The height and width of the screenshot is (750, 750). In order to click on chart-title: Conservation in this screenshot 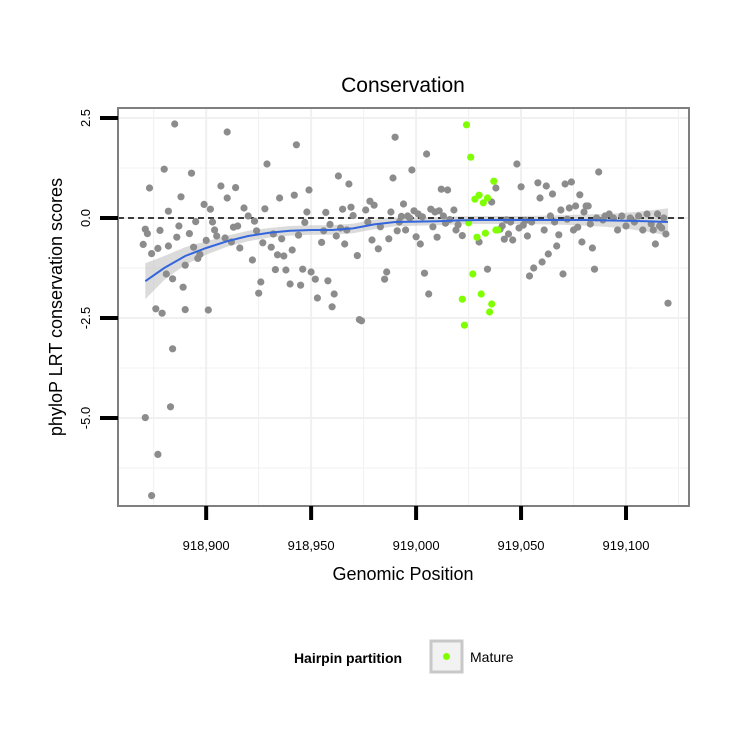, I will do `click(403, 85)`.